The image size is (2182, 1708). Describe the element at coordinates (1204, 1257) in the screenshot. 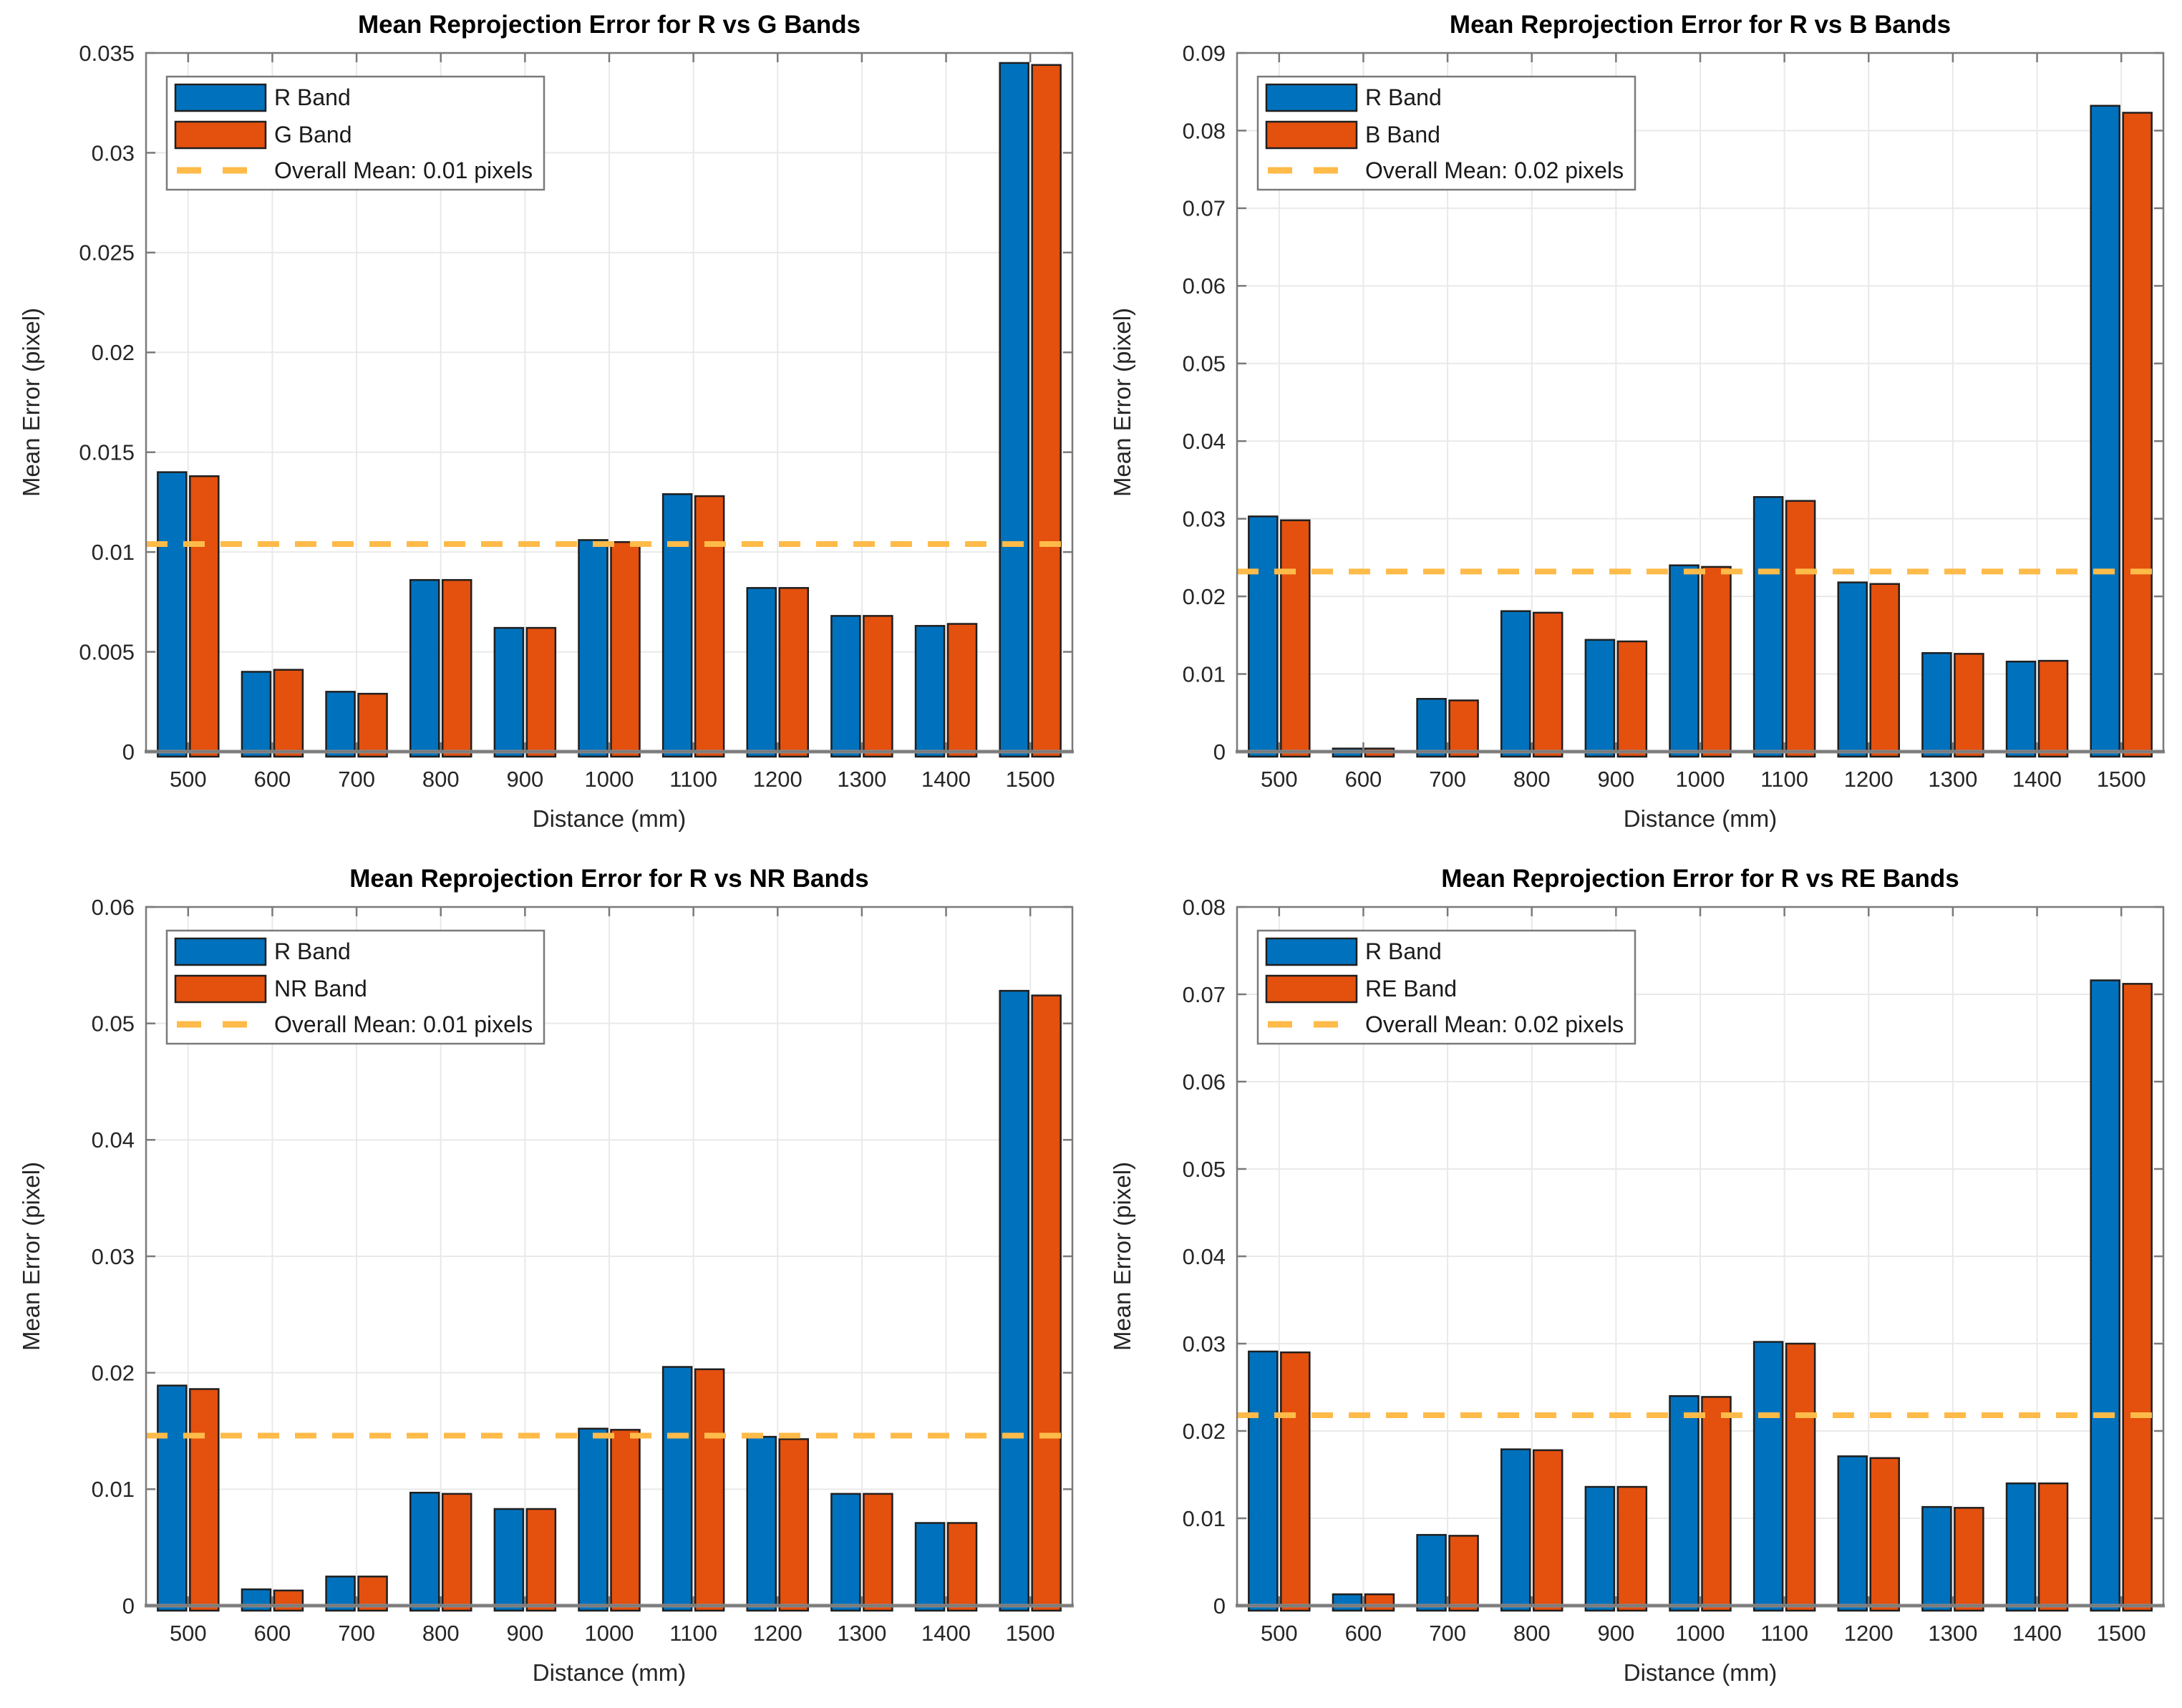

I see `y-tick-label: 0.04` at that location.